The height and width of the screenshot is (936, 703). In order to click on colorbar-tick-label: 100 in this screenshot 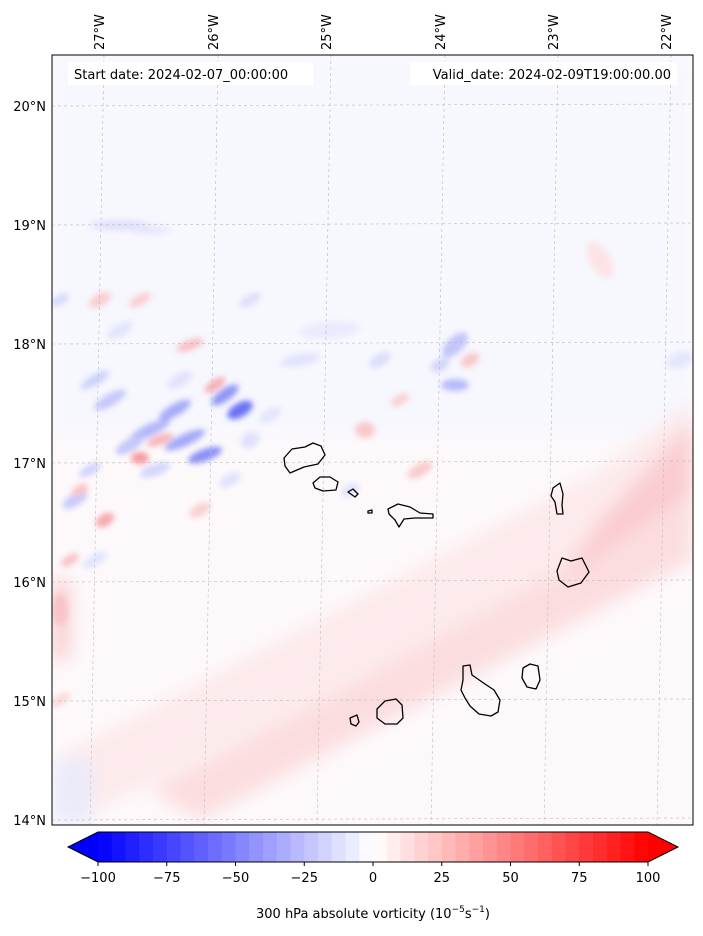, I will do `click(648, 878)`.